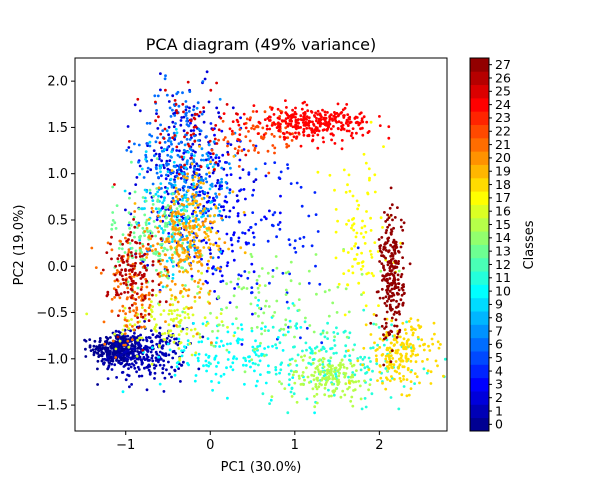 This screenshot has width=600, height=484. I want to click on colorbar-tick-label: 25, so click(503, 91).